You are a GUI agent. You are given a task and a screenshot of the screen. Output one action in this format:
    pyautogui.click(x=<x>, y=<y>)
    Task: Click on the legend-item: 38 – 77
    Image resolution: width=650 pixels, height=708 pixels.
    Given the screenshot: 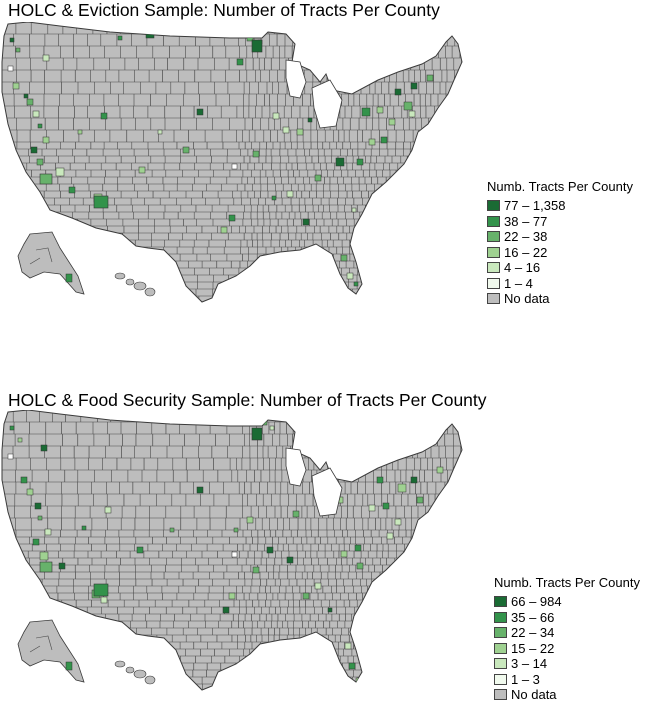 What is the action you would take?
    pyautogui.click(x=560, y=222)
    